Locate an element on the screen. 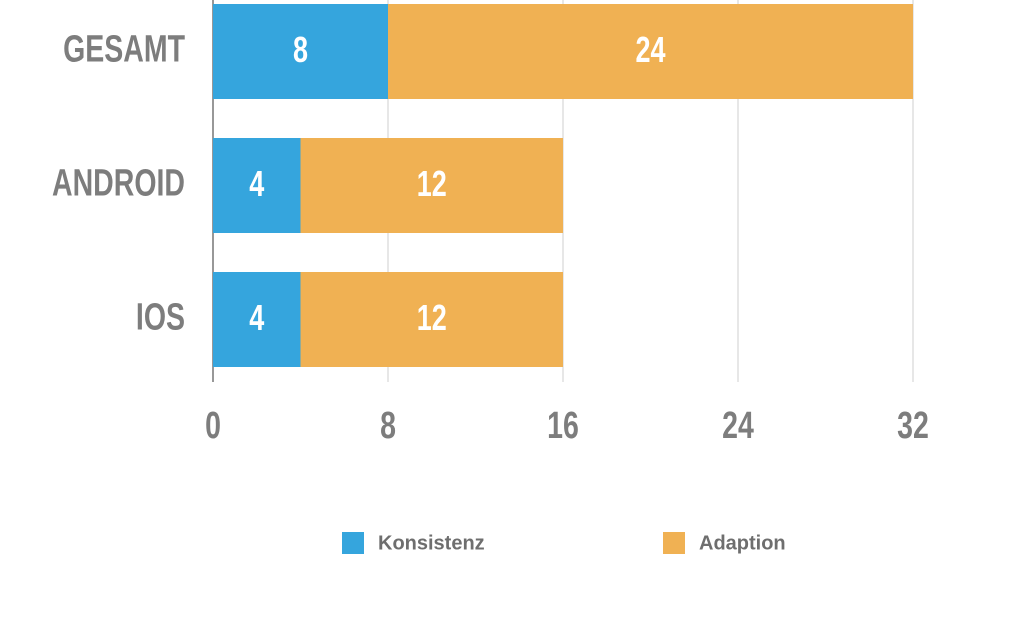  value-label: 8 is located at coordinates (300, 49).